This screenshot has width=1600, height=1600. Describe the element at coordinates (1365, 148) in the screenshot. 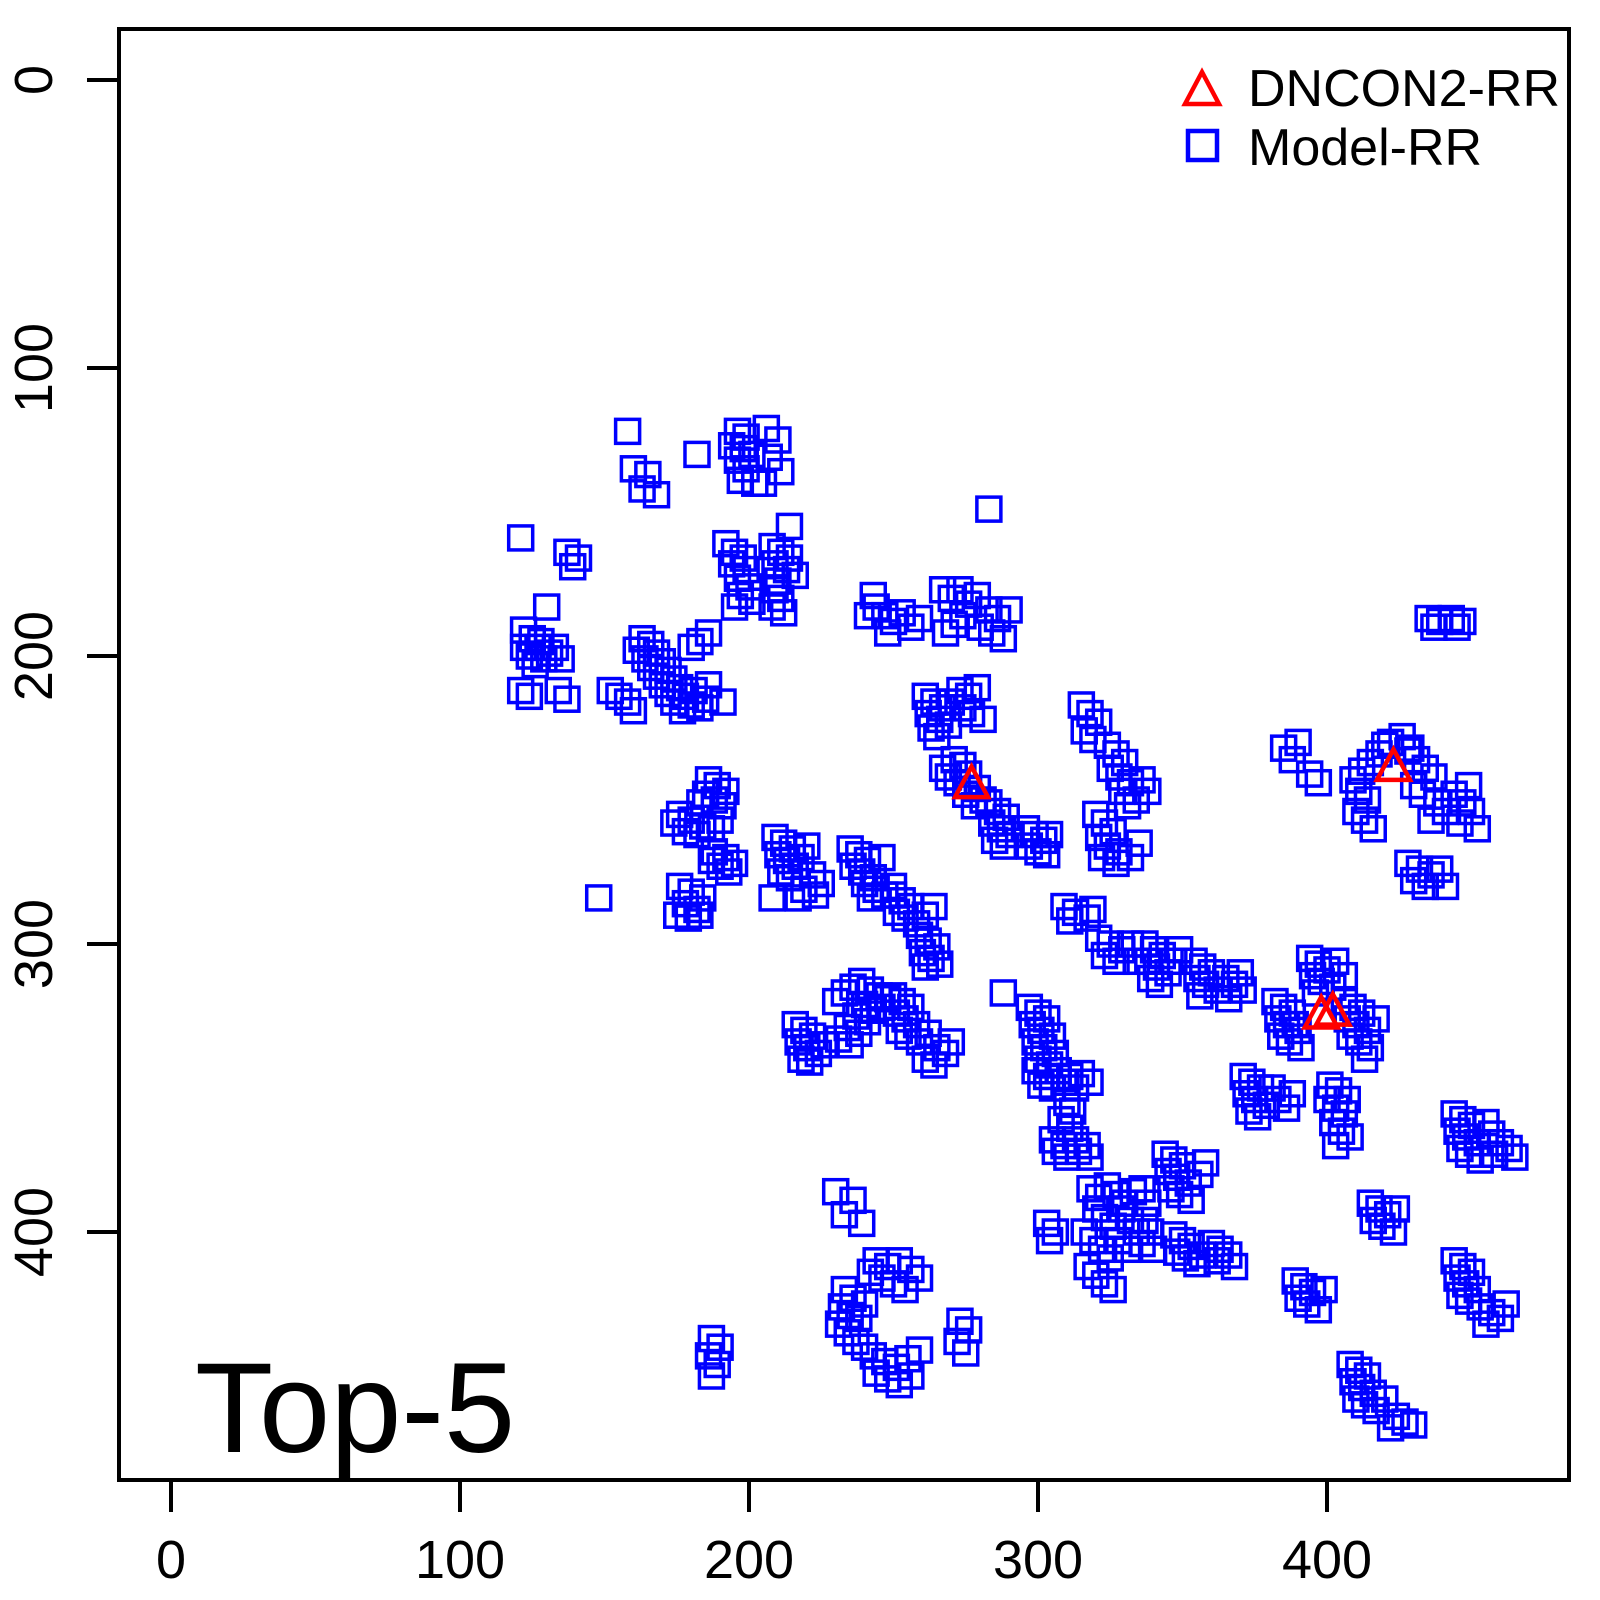

I see `legend-label-model-rr: Model-RR` at that location.